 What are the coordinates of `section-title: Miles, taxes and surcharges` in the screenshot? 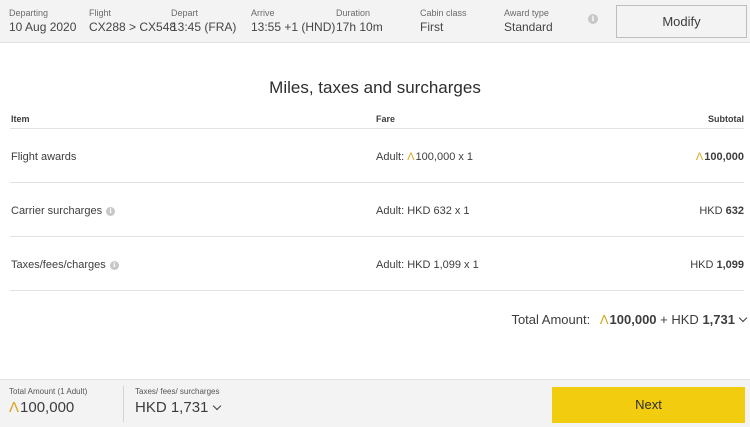 It's located at (375, 87).